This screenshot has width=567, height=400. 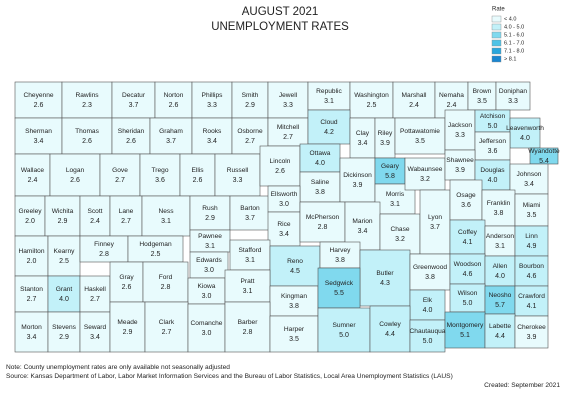 What do you see at coordinates (400, 239) in the screenshot?
I see `county-rate: 3.2` at bounding box center [400, 239].